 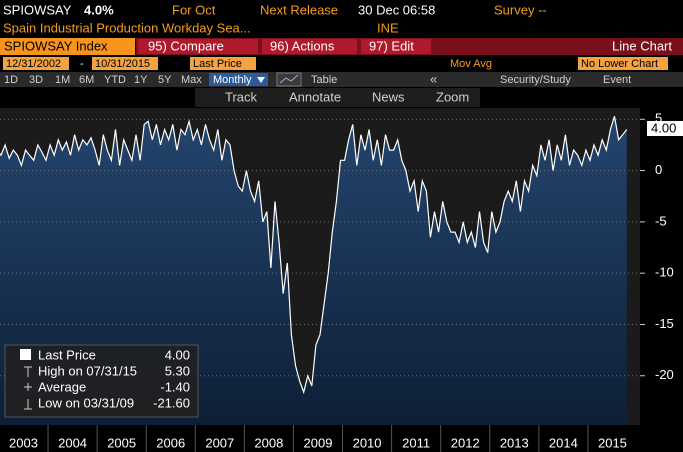 What do you see at coordinates (302, 45) in the screenshot?
I see `actions-label: 96) Actions` at bounding box center [302, 45].